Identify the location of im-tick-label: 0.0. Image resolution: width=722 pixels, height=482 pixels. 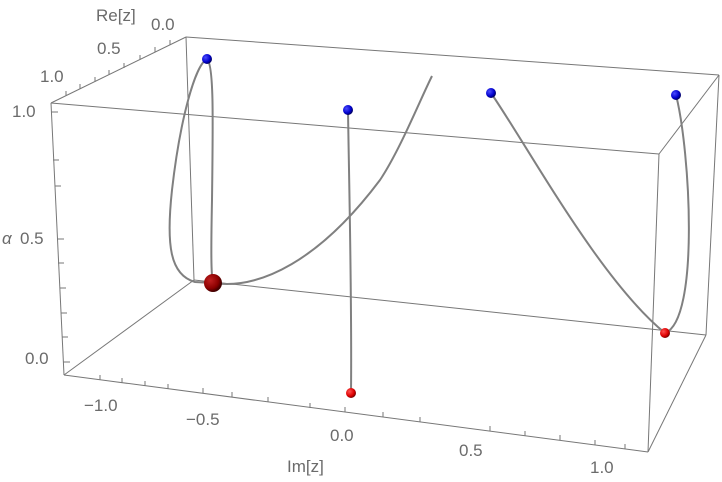
(342, 435).